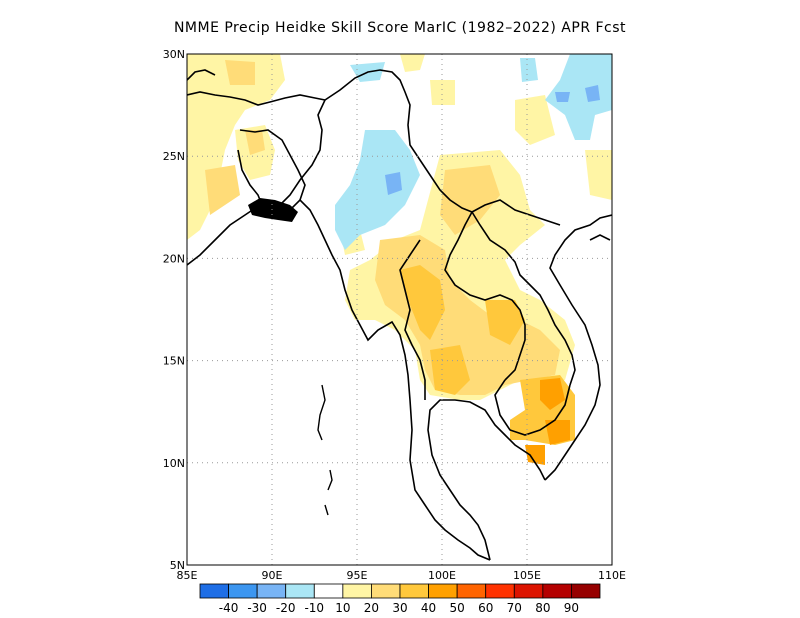 This screenshot has width=800, height=618. Describe the element at coordinates (527, 575) in the screenshot. I see `lon-tick-label: 105E` at that location.